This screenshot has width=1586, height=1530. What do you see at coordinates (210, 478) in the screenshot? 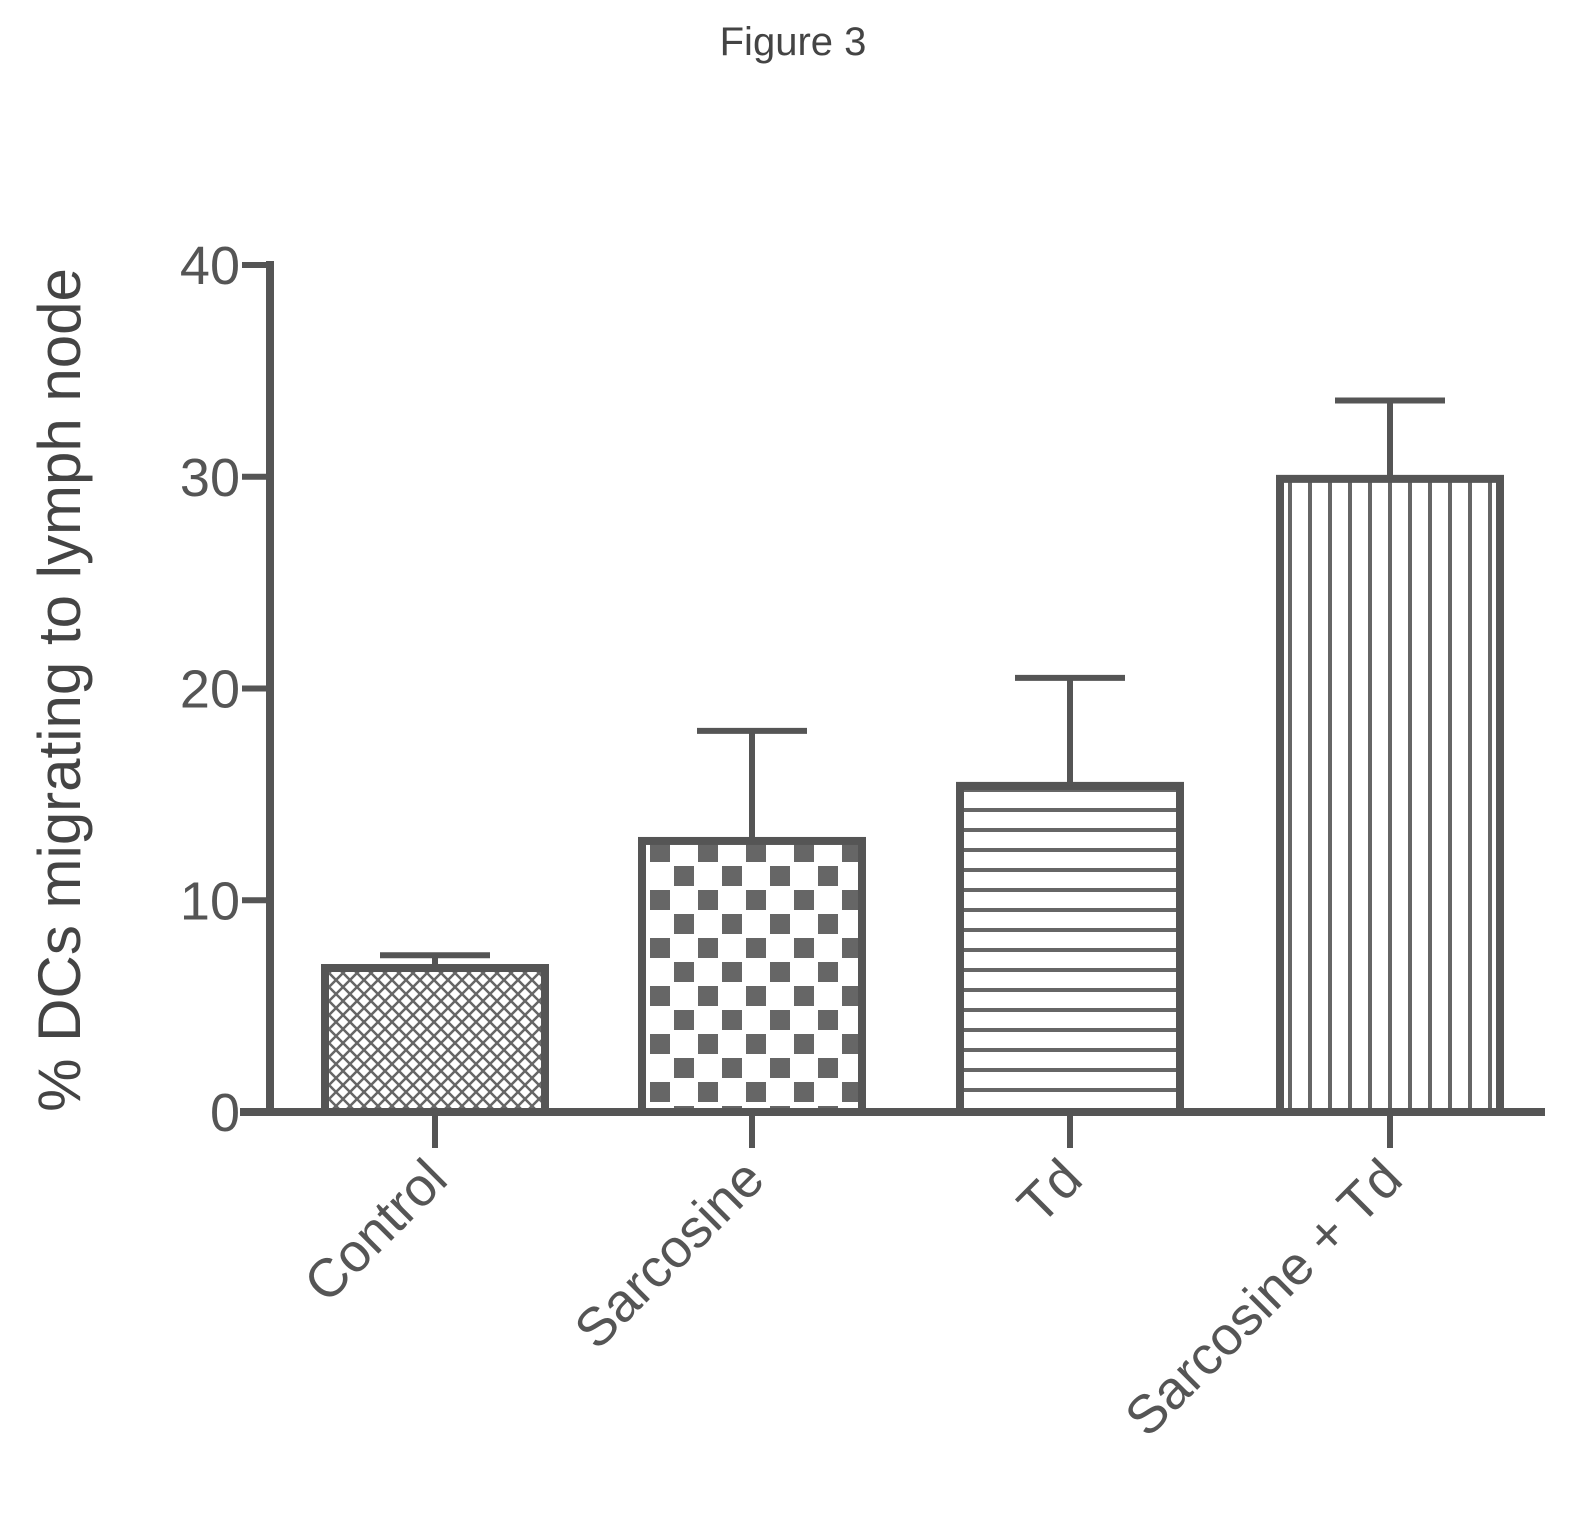
I see `y-tick-label: 30` at bounding box center [210, 478].